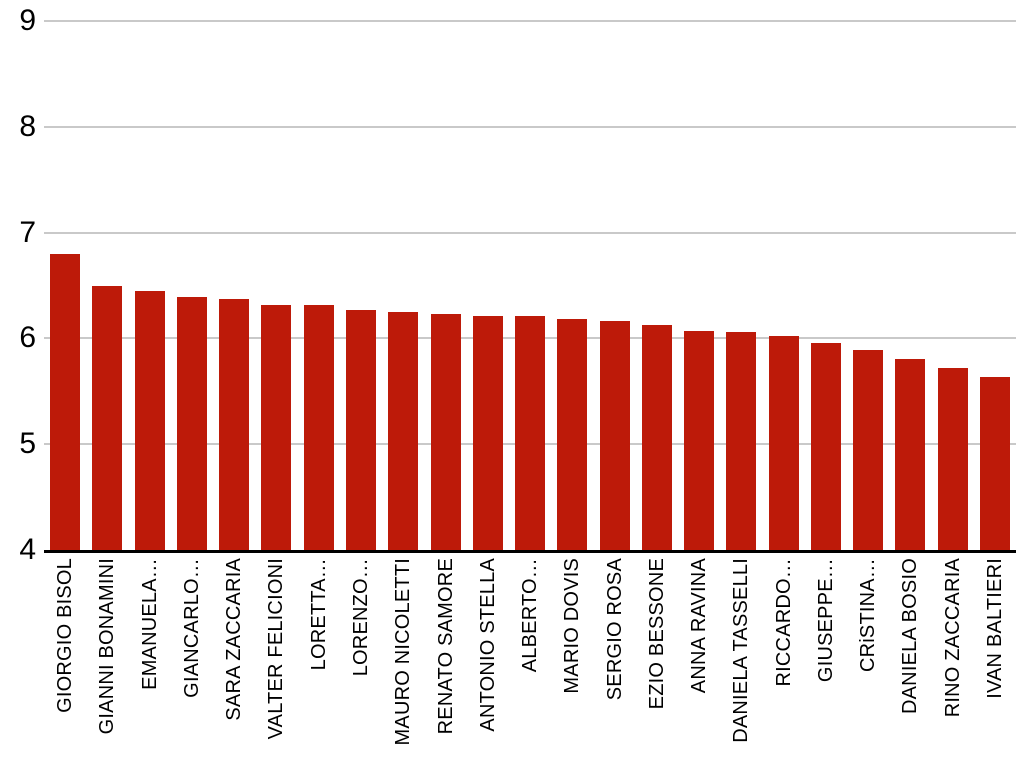 This screenshot has width=1024, height=763. What do you see at coordinates (699, 440) in the screenshot?
I see `bar-ANNA RAVINA` at bounding box center [699, 440].